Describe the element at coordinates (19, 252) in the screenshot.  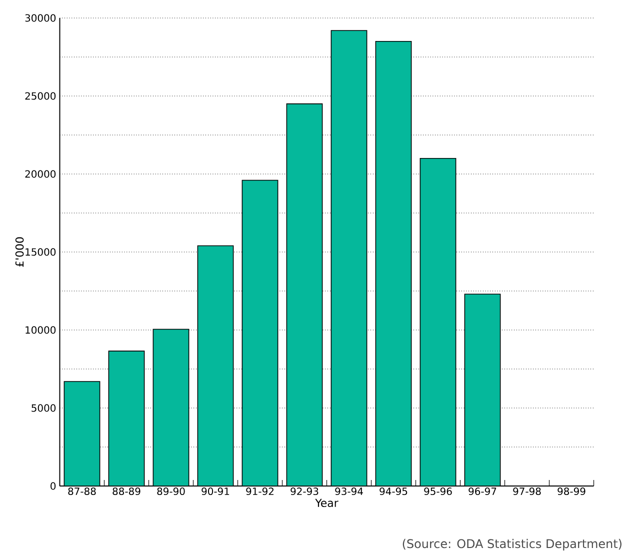
I see `y-axis-title: £'000` at that location.